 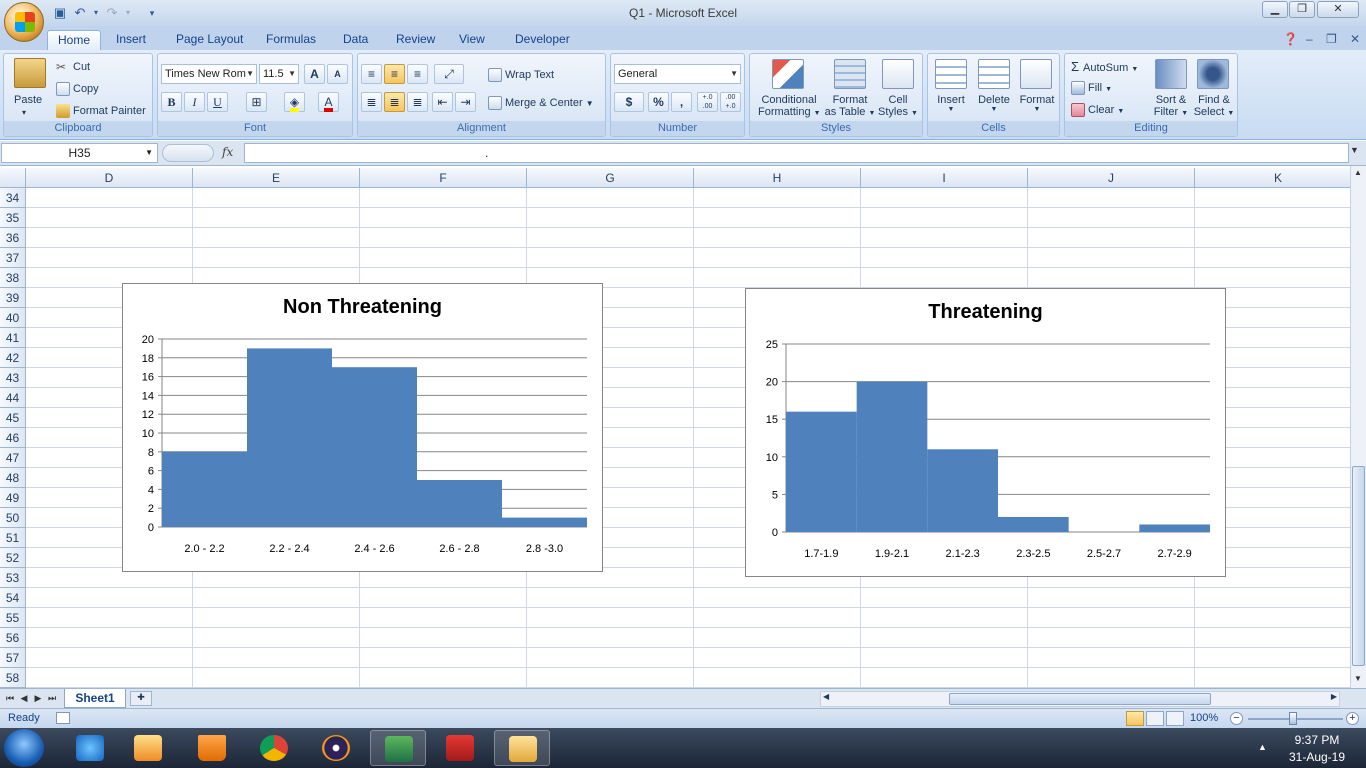 What do you see at coordinates (707, 102) in the screenshot?
I see `increase-decimal-button: +.0 .00` at bounding box center [707, 102].